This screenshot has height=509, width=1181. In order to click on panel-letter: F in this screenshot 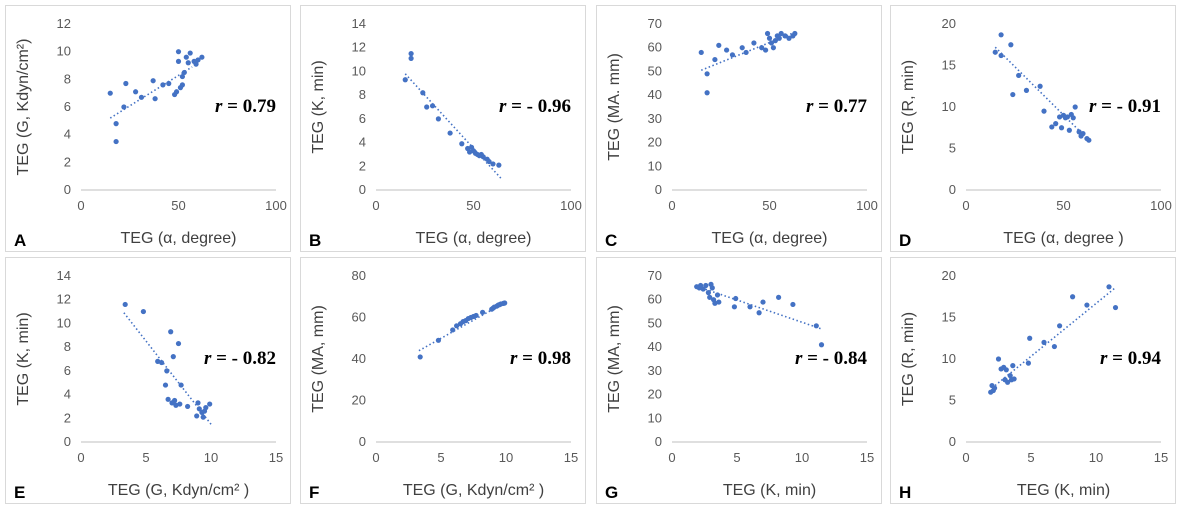, I will do `click(314, 492)`.